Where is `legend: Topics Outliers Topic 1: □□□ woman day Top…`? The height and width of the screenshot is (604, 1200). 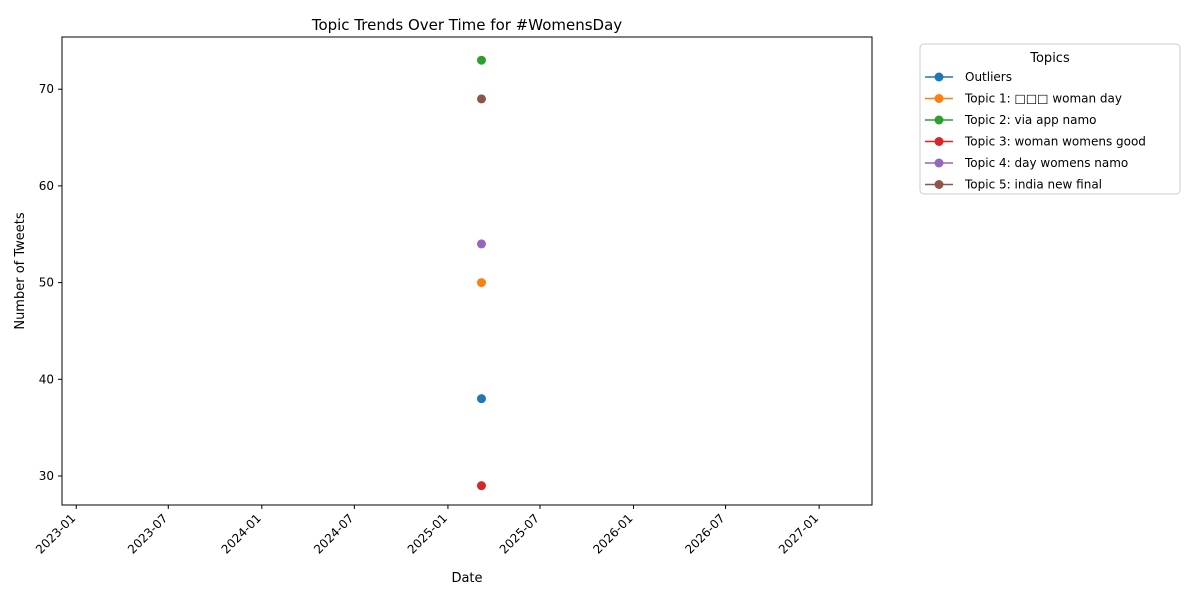 legend: Topics Outliers Topic 1: □□□ woman day Top… is located at coordinates (1050, 119).